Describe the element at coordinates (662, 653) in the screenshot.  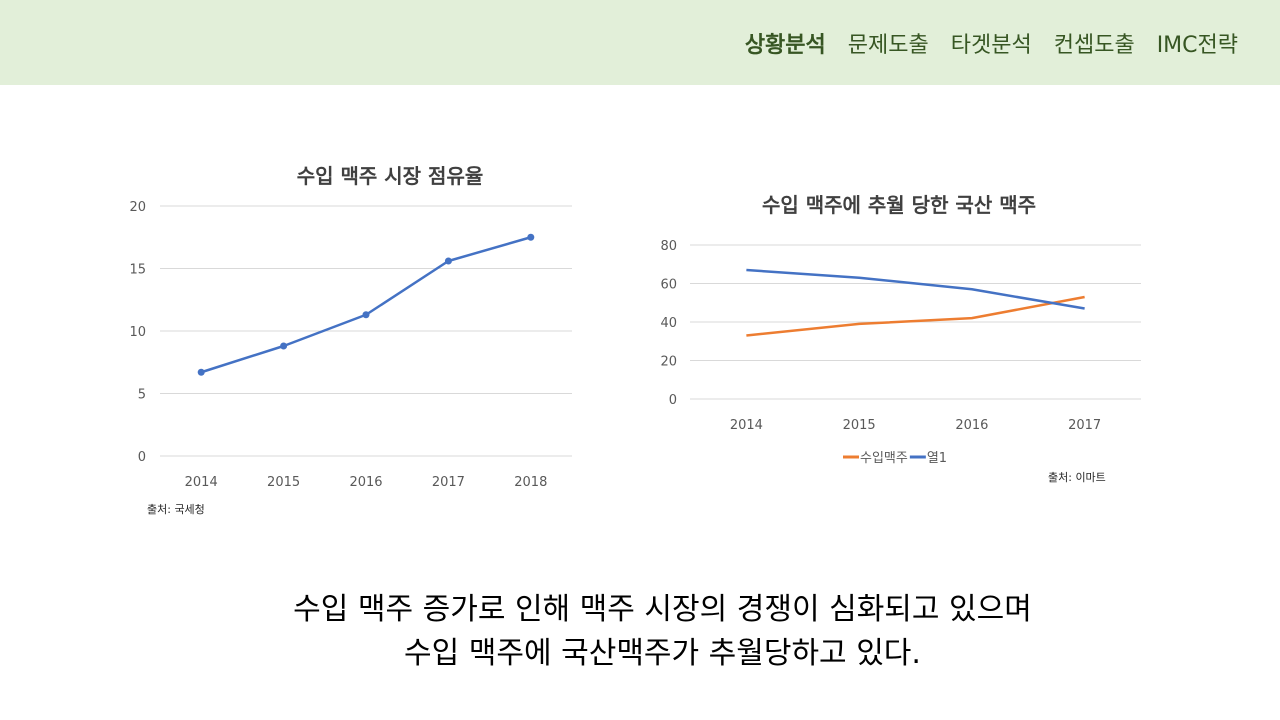
I see `conclusion-line-2: 수입 맥주에 국산맥주가 추월당하고 있다.` at that location.